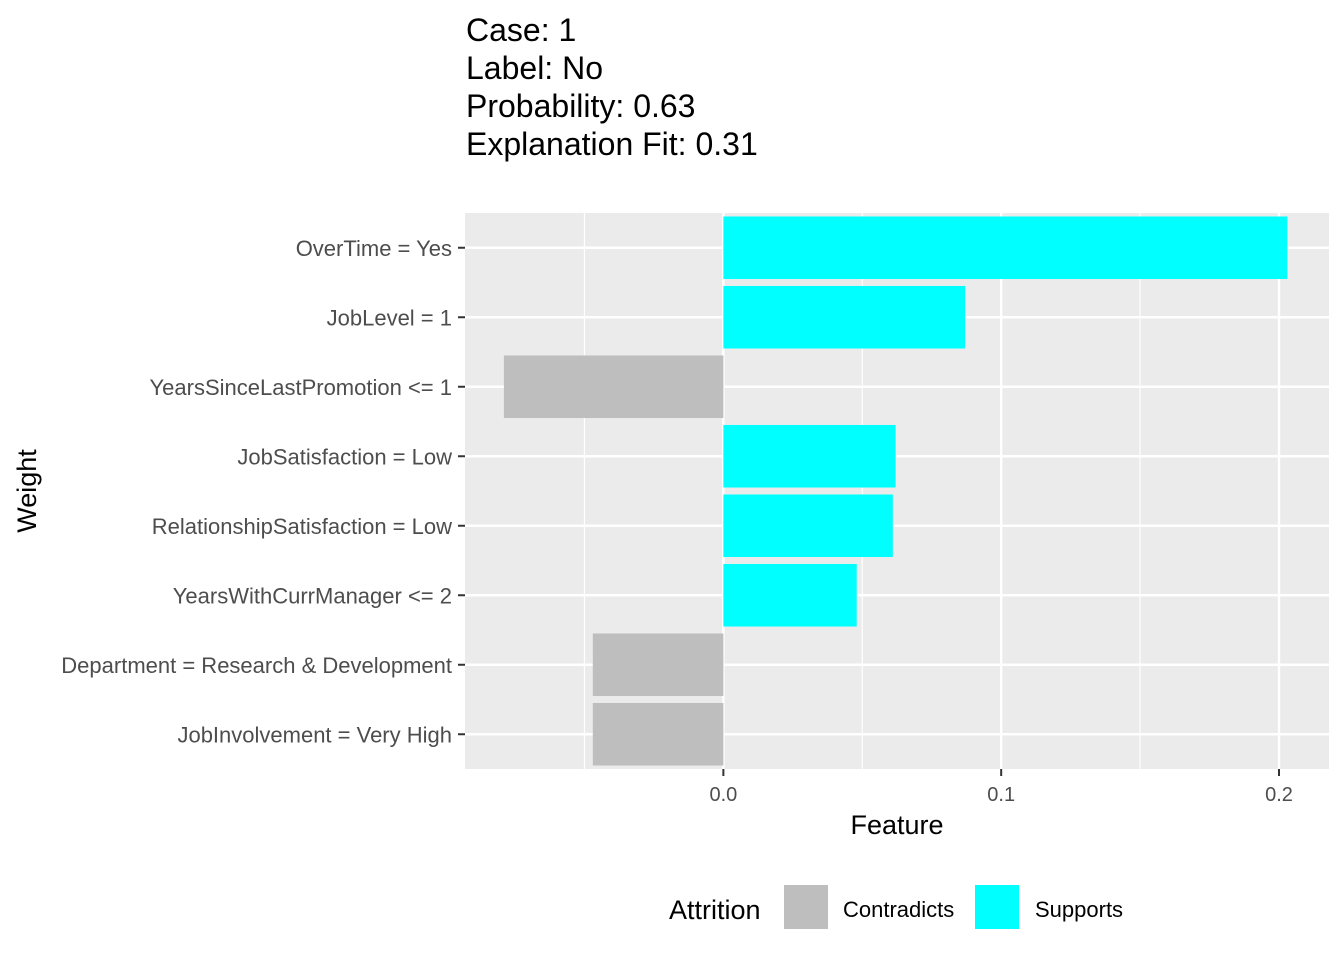 This screenshot has width=1344, height=960. I want to click on legend-title: Attrition, so click(715, 910).